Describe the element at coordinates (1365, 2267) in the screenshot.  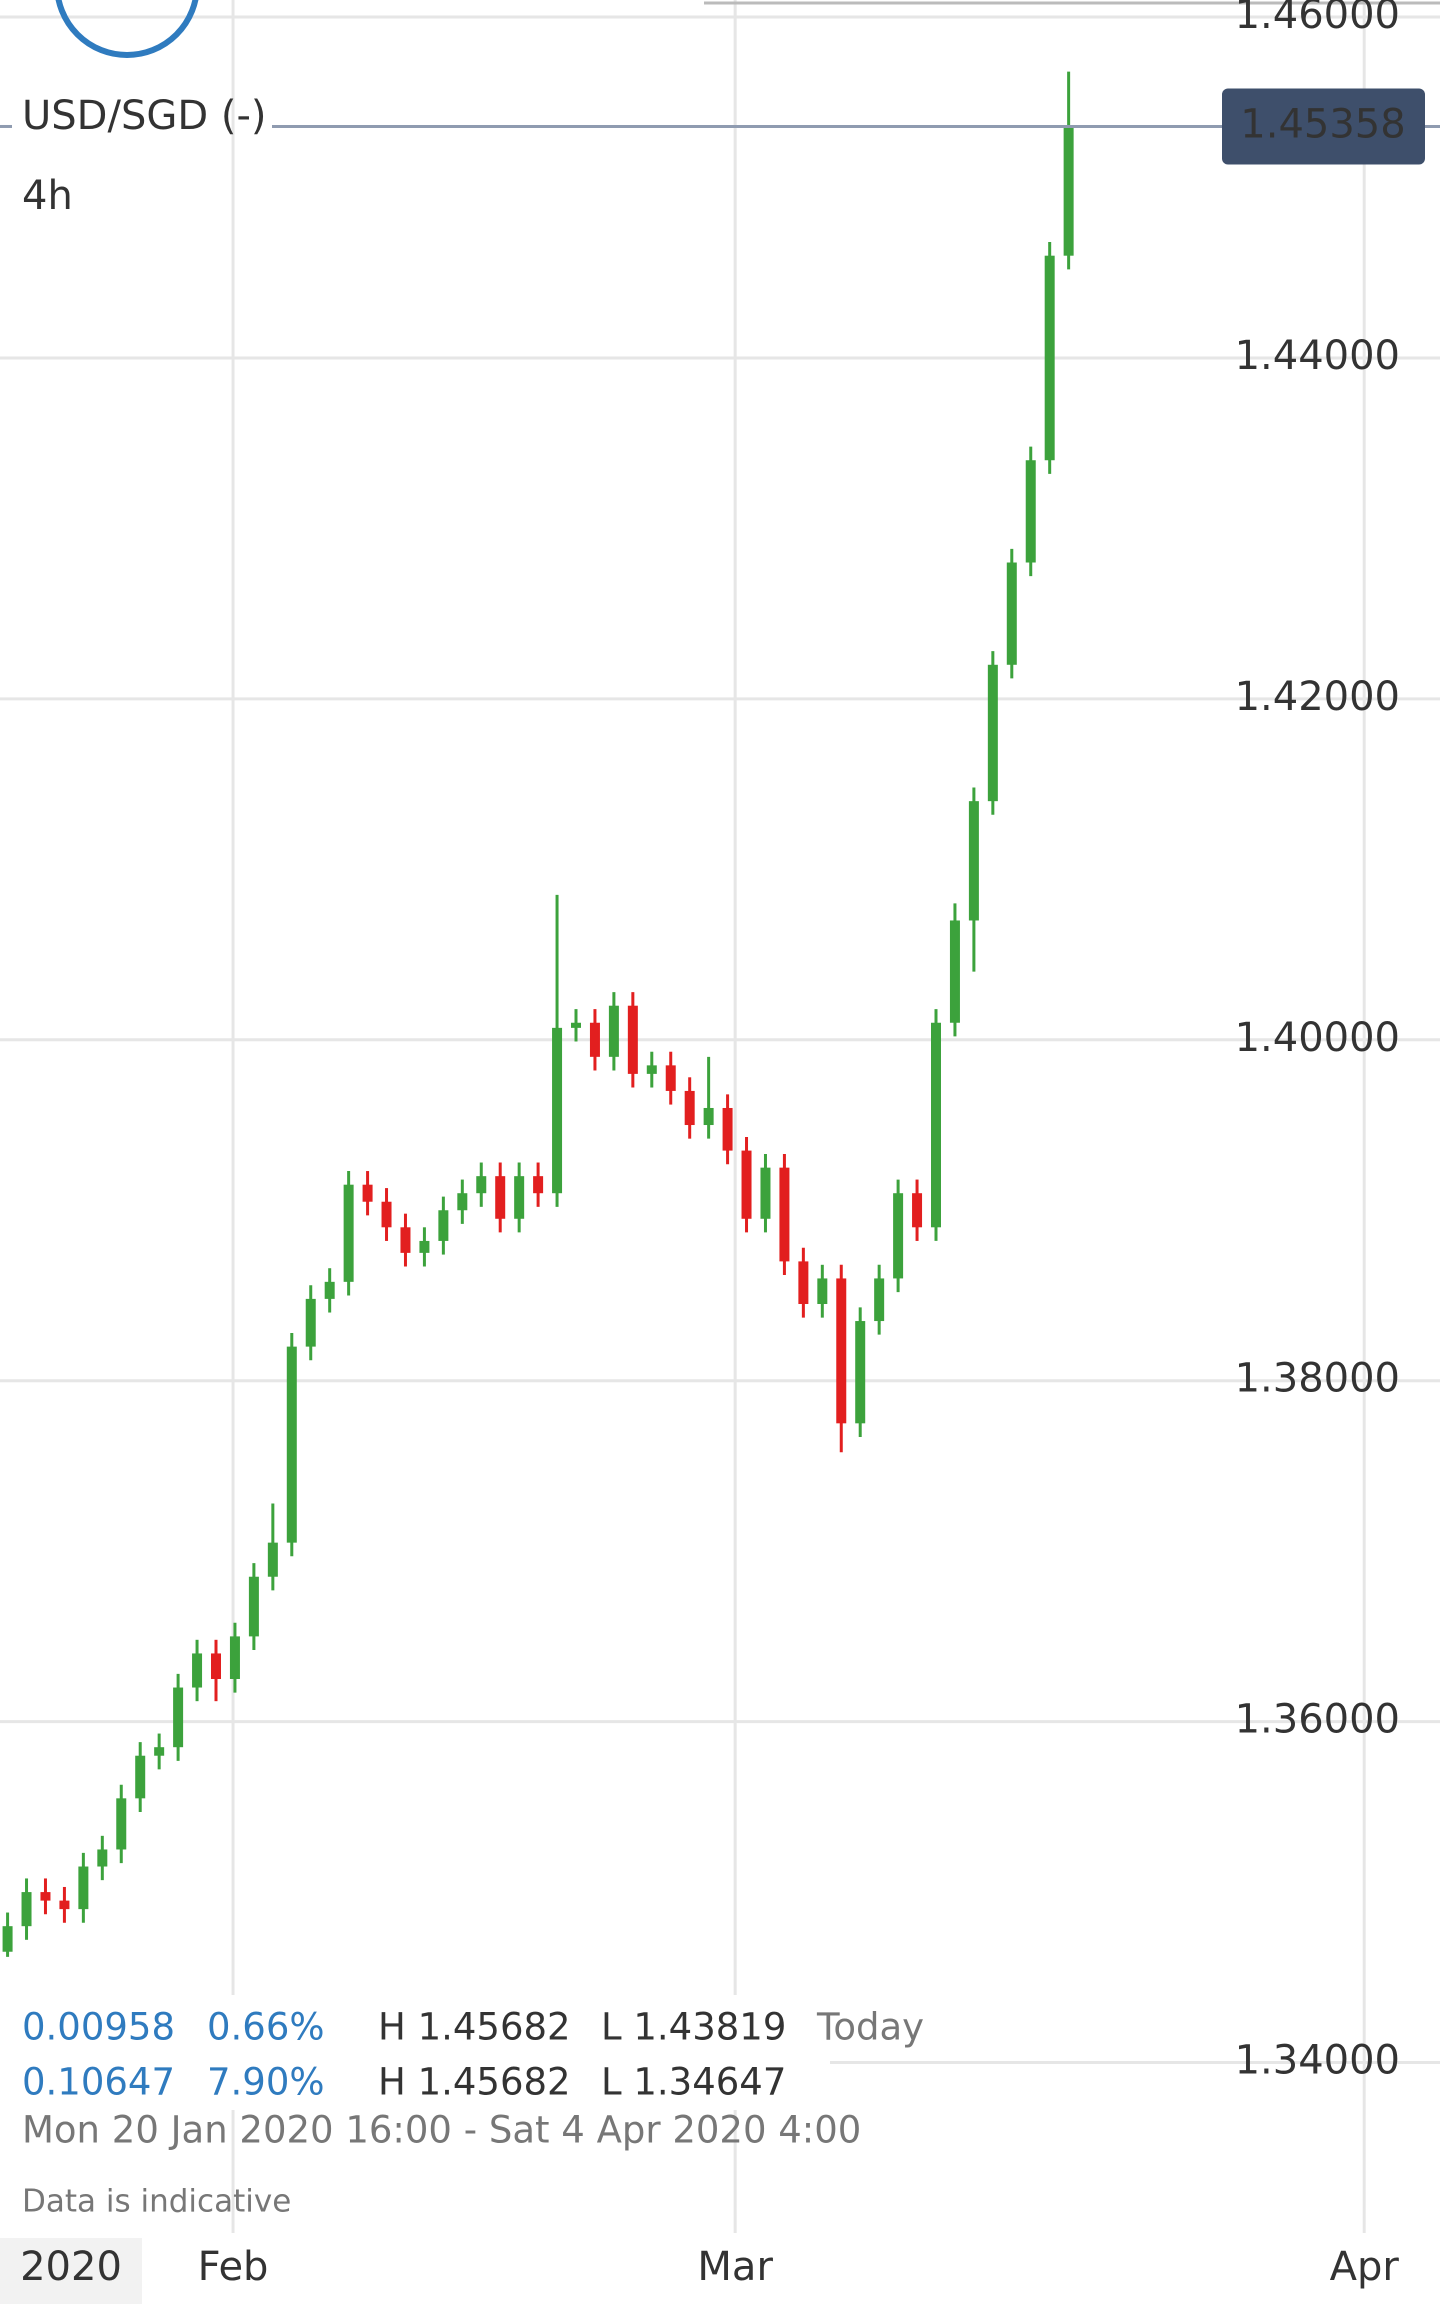
I see `x-tick-label: Apr` at that location.